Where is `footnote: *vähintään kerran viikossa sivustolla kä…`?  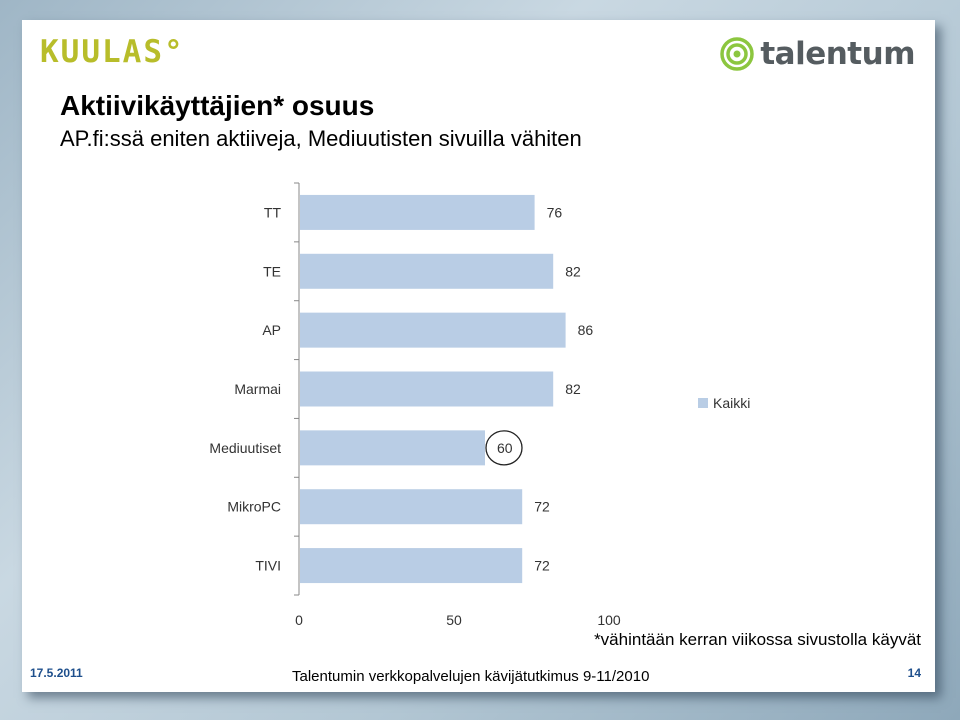
footnote: *vähintään kerran viikossa sivustolla kä… is located at coordinates (757, 639).